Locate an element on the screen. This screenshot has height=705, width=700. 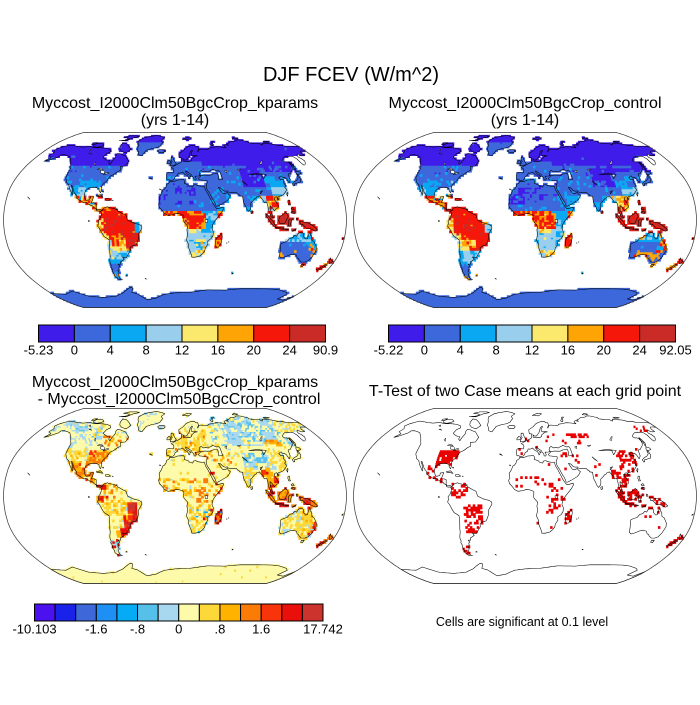
svg-text: 90.9 is located at coordinates (325, 350).